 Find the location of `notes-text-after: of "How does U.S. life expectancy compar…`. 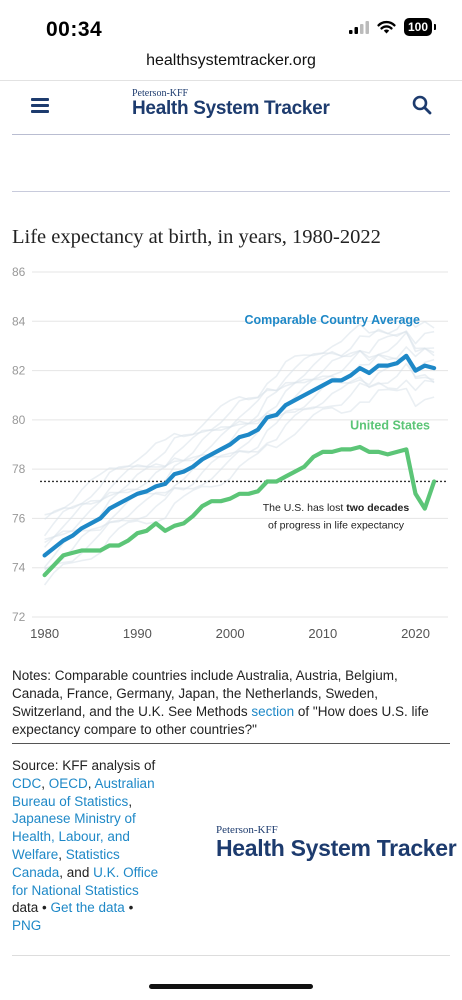

notes-text-after: of "How does U.S. life expectancy compar… is located at coordinates (220, 720).